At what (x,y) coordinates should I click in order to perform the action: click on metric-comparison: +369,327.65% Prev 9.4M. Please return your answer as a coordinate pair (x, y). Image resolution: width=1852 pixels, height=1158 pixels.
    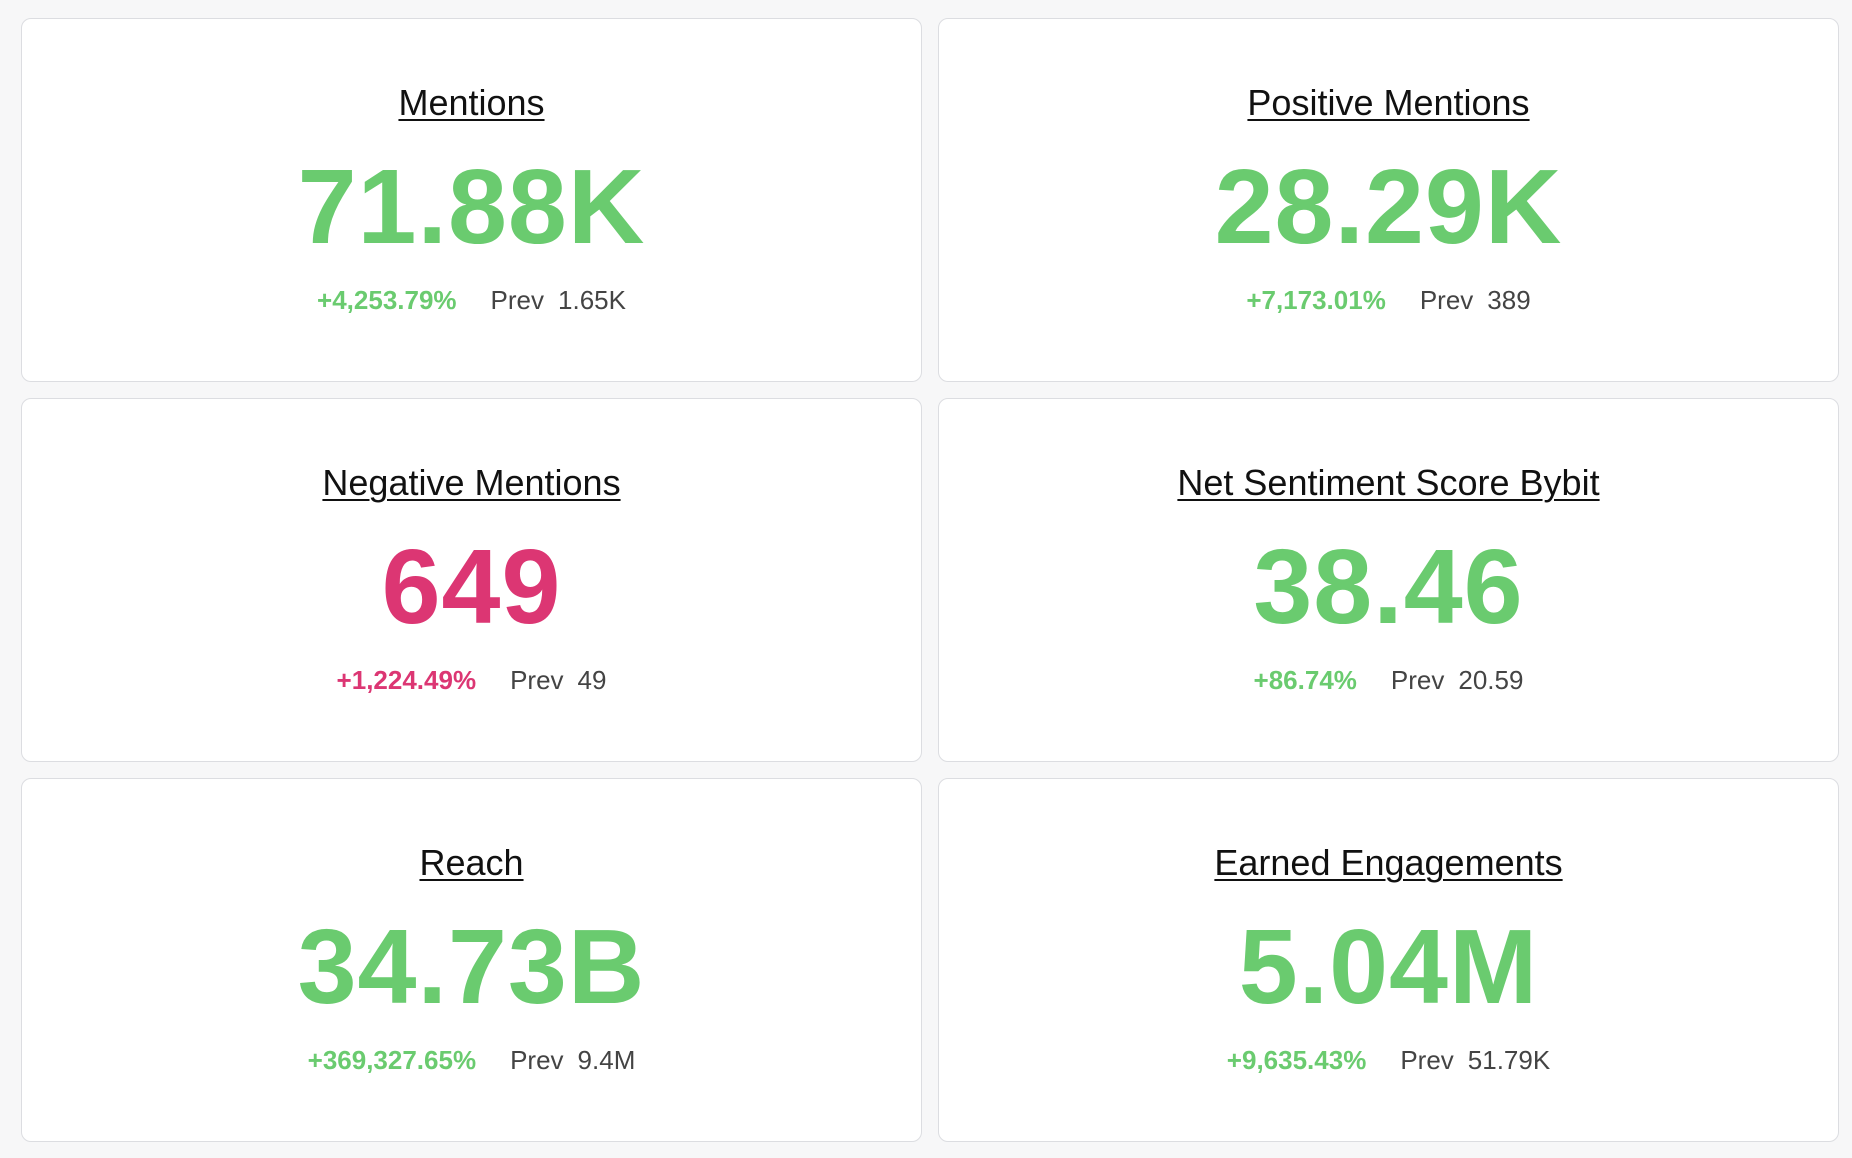
    Looking at the image, I should click on (471, 1060).